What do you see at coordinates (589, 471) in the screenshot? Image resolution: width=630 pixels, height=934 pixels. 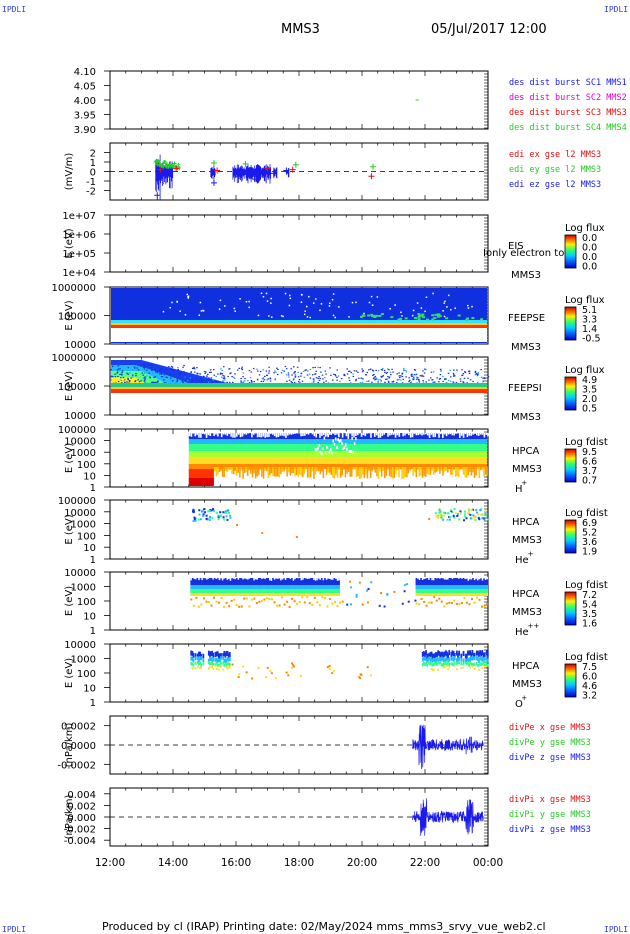 I see `panel-hpca-h-colorbar-tick: 3.7` at bounding box center [589, 471].